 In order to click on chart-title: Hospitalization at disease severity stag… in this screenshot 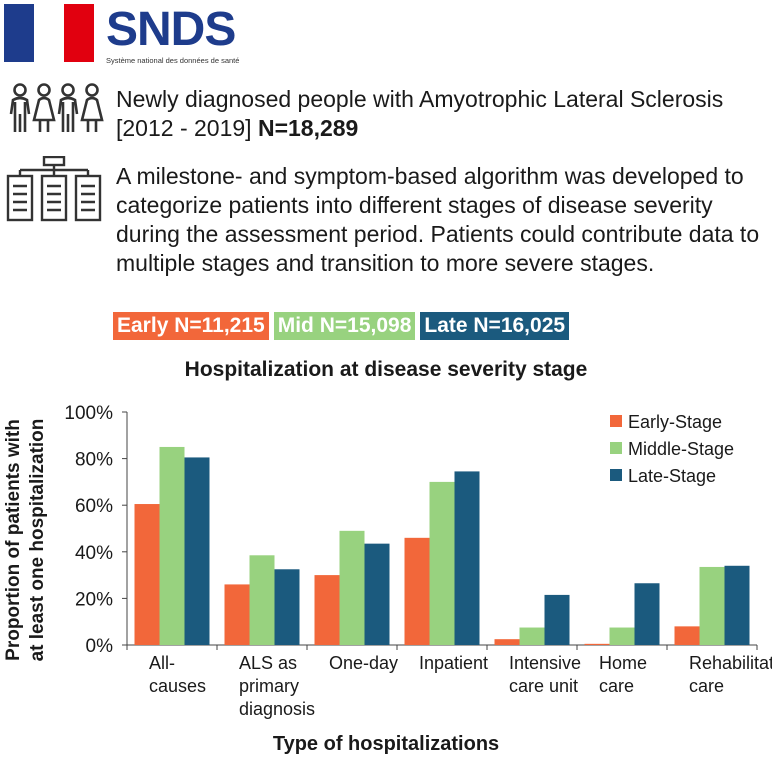, I will do `click(386, 369)`.